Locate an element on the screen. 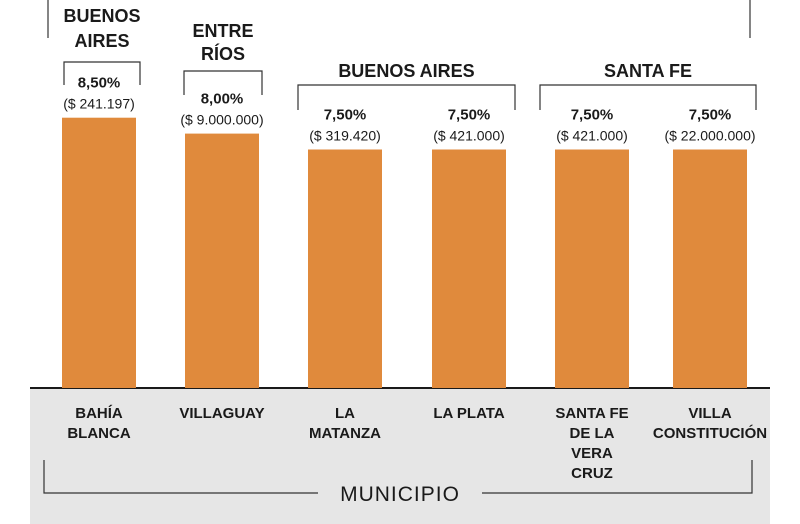 The image size is (800, 524). amount-label-4: ($ 421.000) is located at coordinates (469, 136).